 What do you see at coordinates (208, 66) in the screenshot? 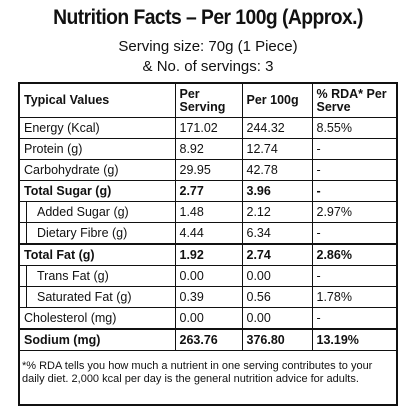
I see `servings: & No. of servings: 3` at bounding box center [208, 66].